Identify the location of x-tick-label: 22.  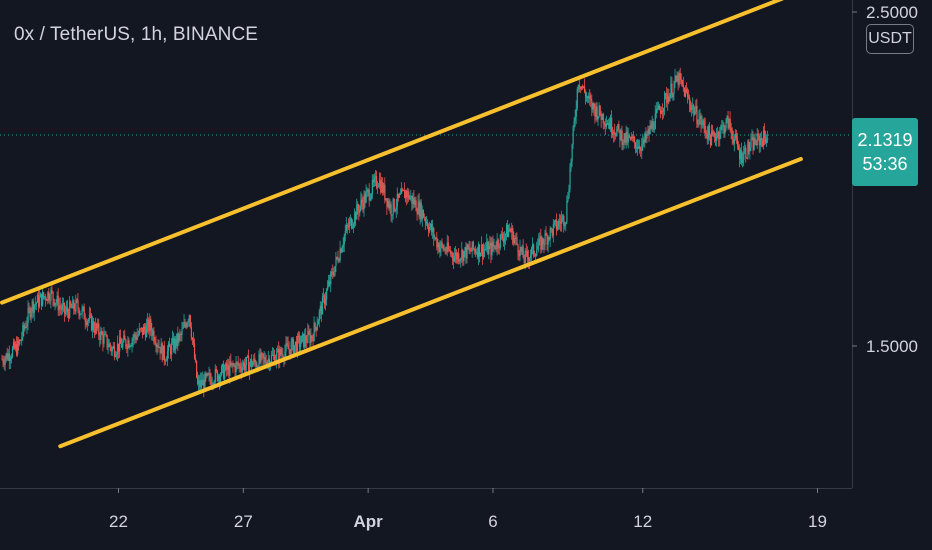
(118, 521).